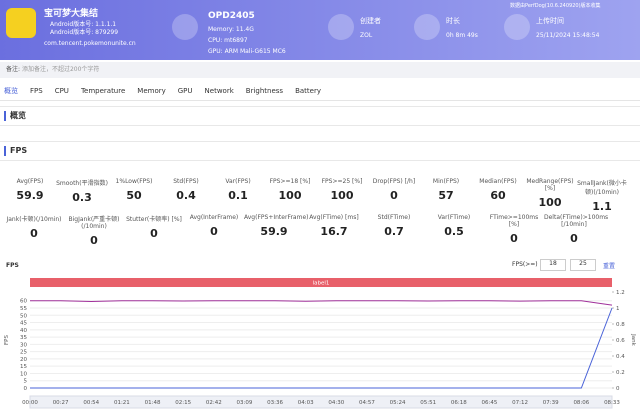  Describe the element at coordinates (394, 217) in the screenshot. I see `metric-label: Std(FTime)` at that location.